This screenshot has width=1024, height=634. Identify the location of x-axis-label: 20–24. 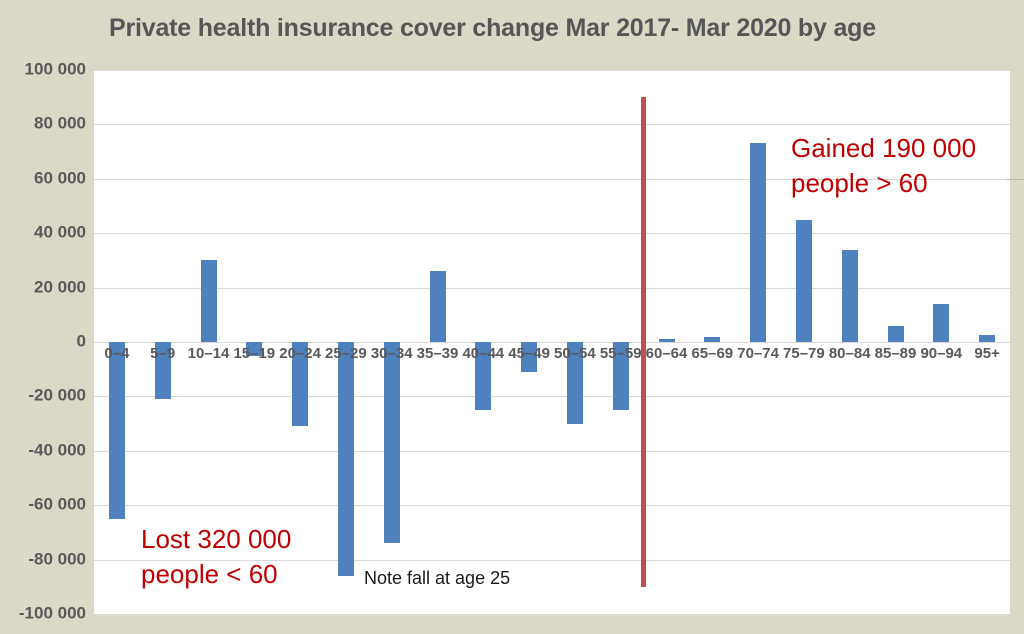
(300, 353).